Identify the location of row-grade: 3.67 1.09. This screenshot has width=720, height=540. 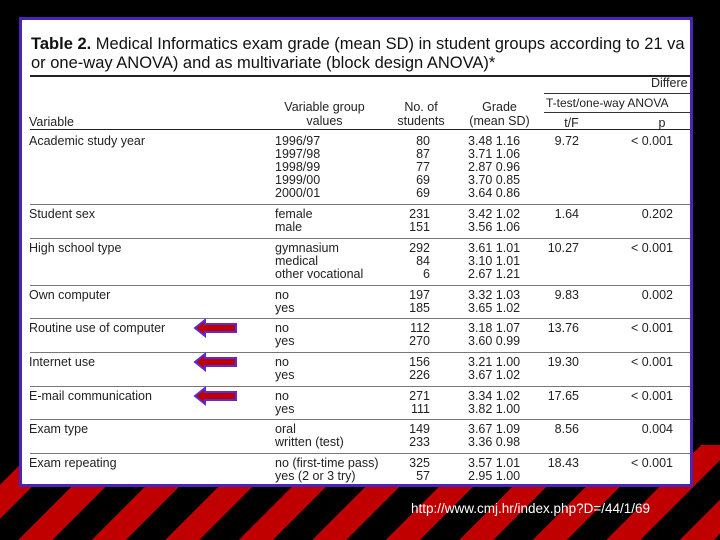
(494, 429).